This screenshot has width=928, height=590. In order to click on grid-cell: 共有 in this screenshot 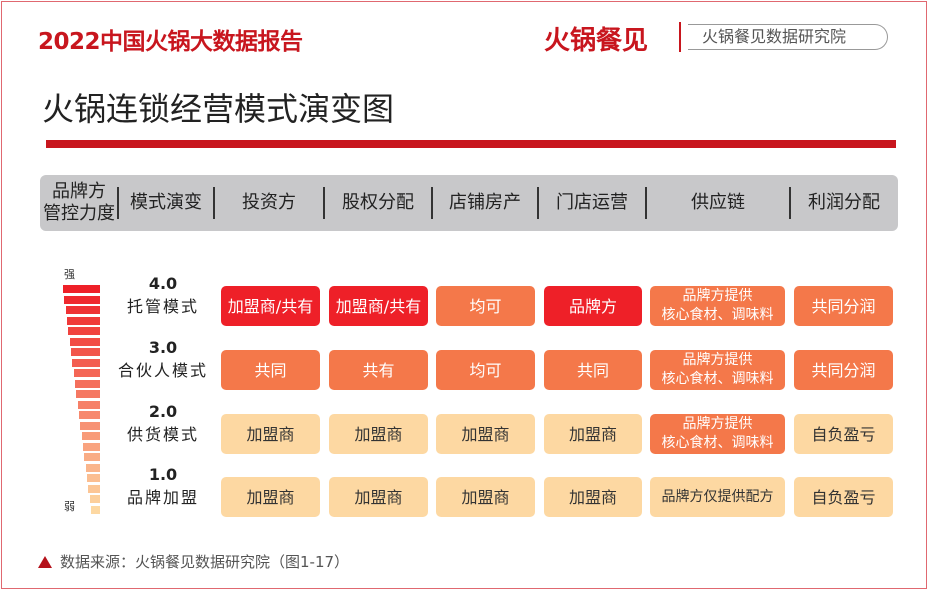, I will do `click(378, 370)`.